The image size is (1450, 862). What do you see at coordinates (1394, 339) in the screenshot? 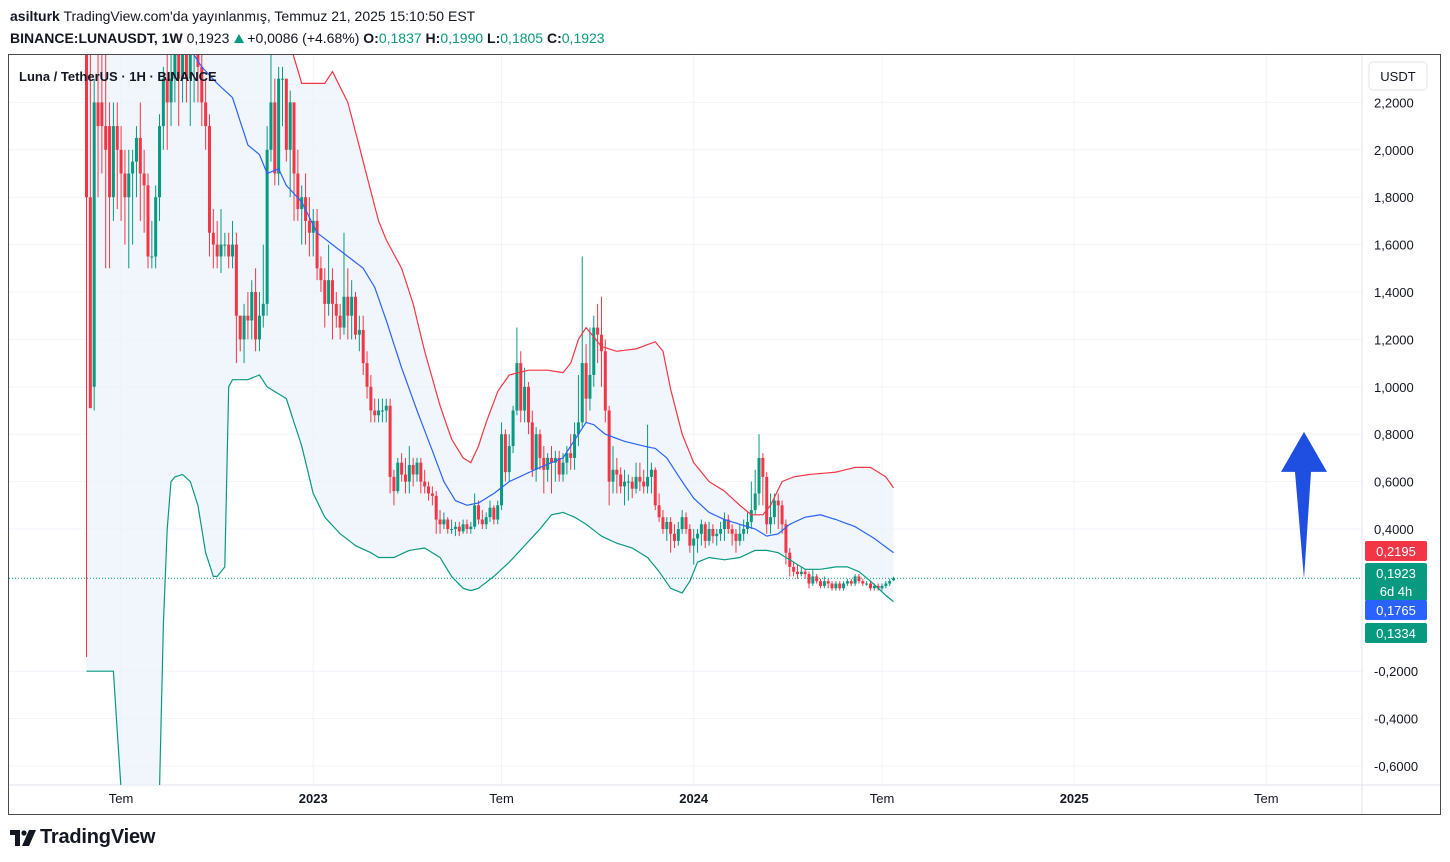
I see `price-tick-label: 1,2000` at bounding box center [1394, 339].